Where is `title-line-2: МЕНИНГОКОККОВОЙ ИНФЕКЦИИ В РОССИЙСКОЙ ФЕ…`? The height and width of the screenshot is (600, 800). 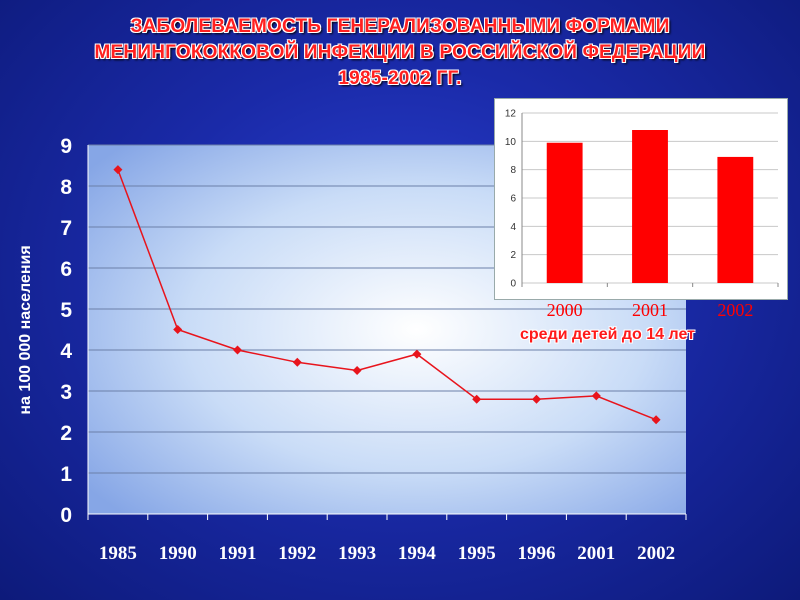
title-line-2: МЕНИНГОКОККОВОЙ ИНФЕКЦИИ В РОССИЙСКОЙ ФЕ… is located at coordinates (400, 52).